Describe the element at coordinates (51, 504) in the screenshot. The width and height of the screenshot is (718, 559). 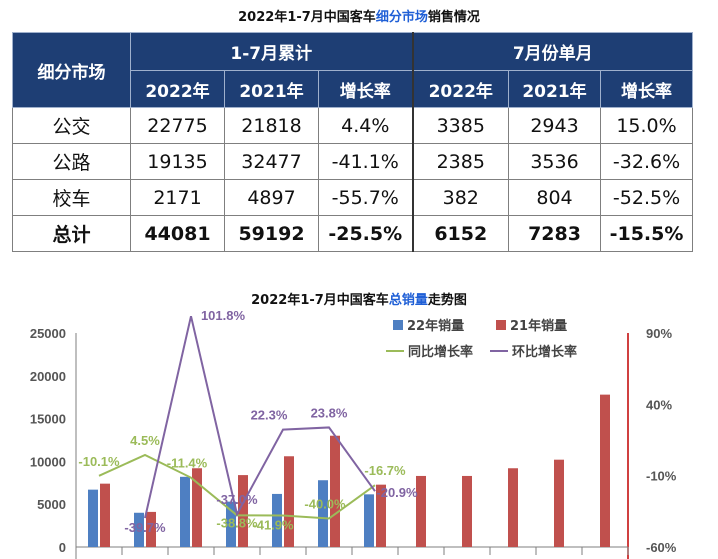
I see `y-left-tick-label: 5000` at that location.